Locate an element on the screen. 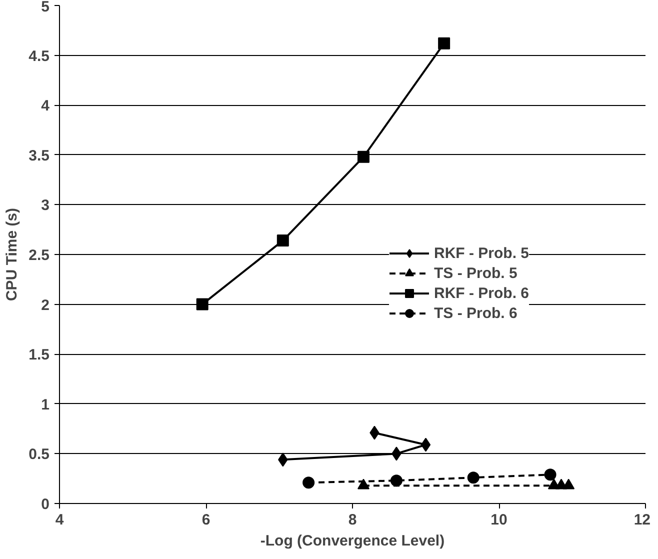  legend-label: RKF - Prob. 6 is located at coordinates (482, 293).